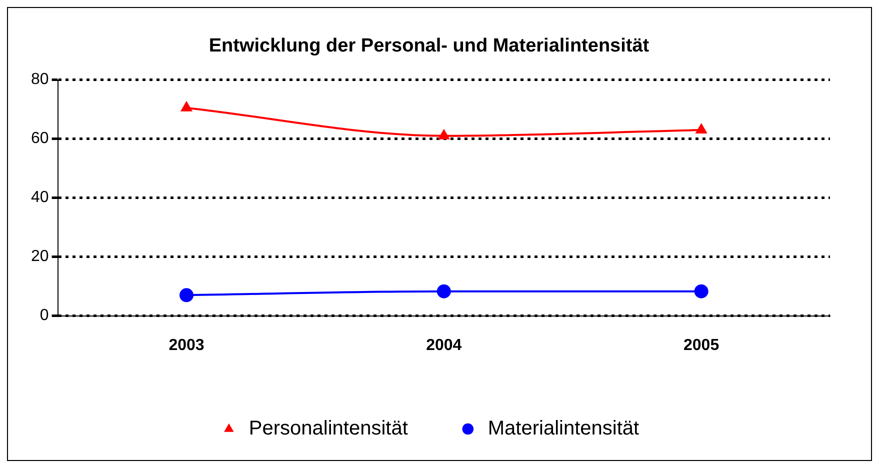 The height and width of the screenshot is (470, 881). I want to click on y-tick-label: 0, so click(44, 315).